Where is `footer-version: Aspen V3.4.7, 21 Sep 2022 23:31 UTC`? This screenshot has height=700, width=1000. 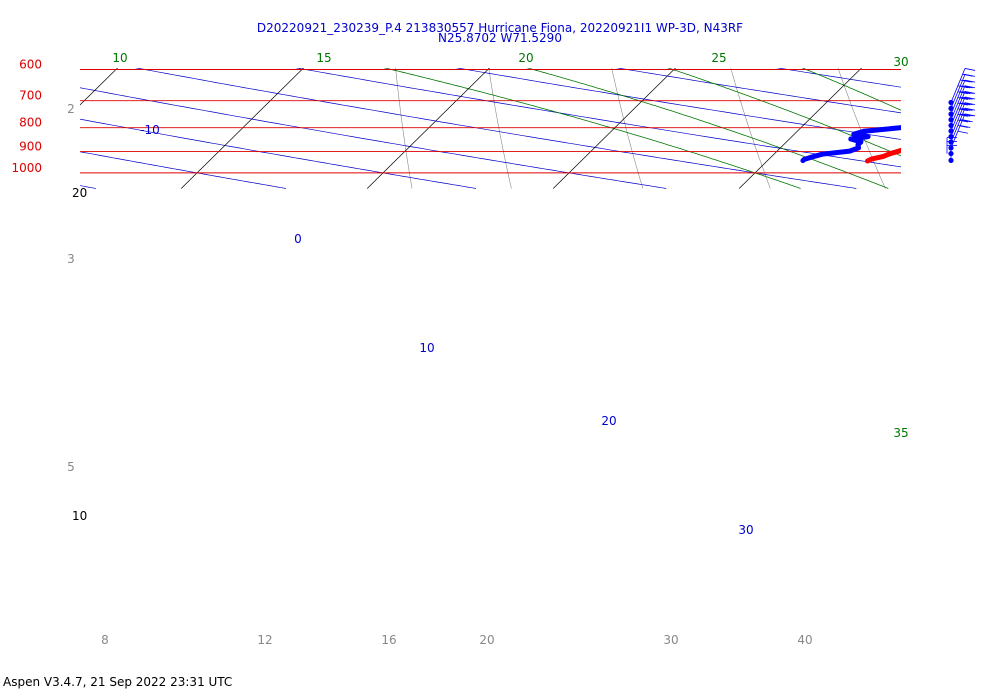
footer-version: Aspen V3.4.7, 21 Sep 2022 23:31 UTC is located at coordinates (118, 682).